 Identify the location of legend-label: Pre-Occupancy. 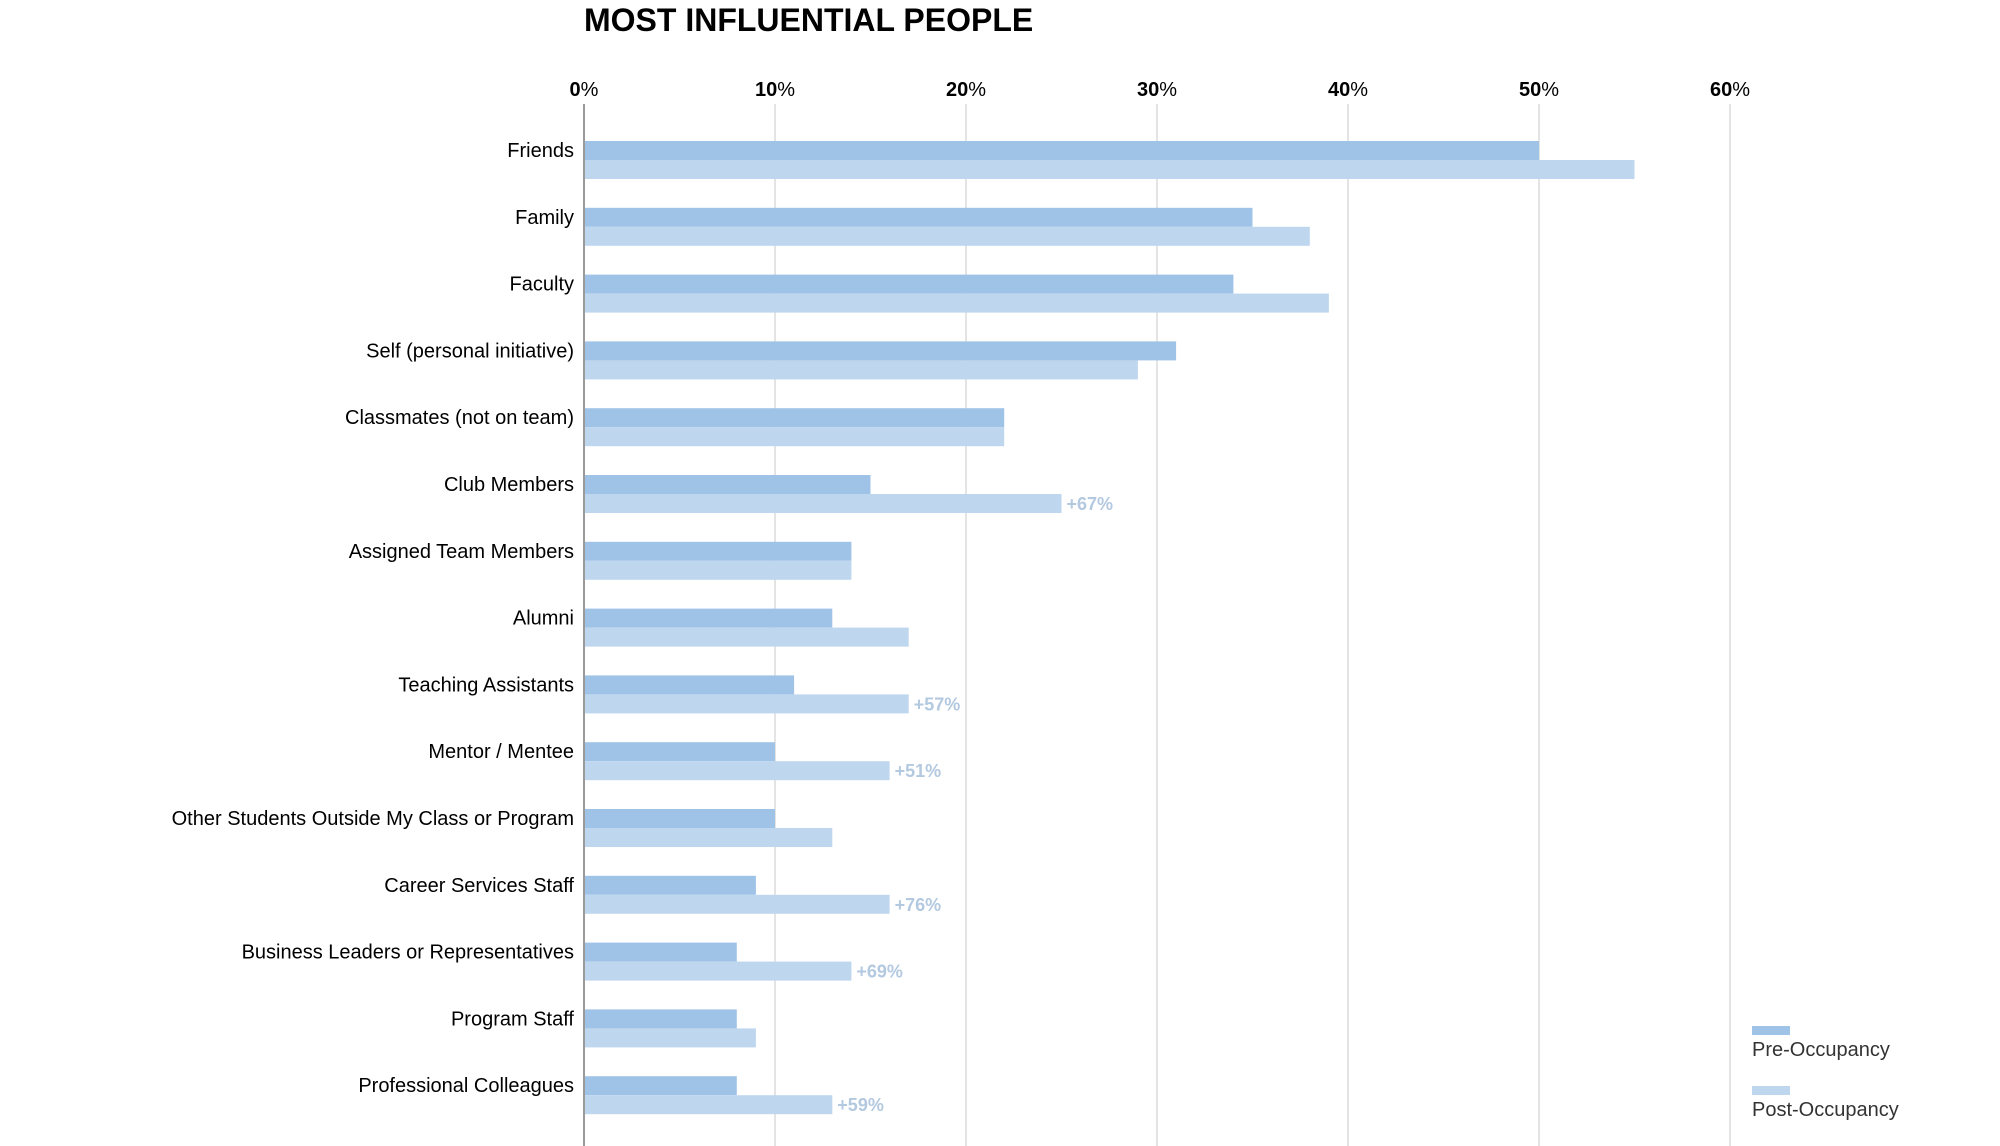
(1821, 1050).